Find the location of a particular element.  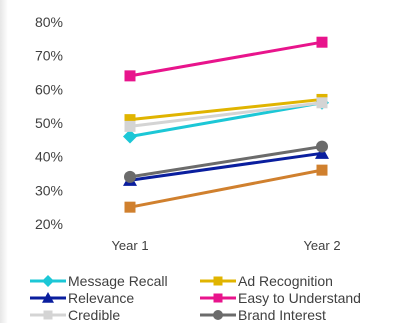

series-unlabeled-series is located at coordinates (226, 188).